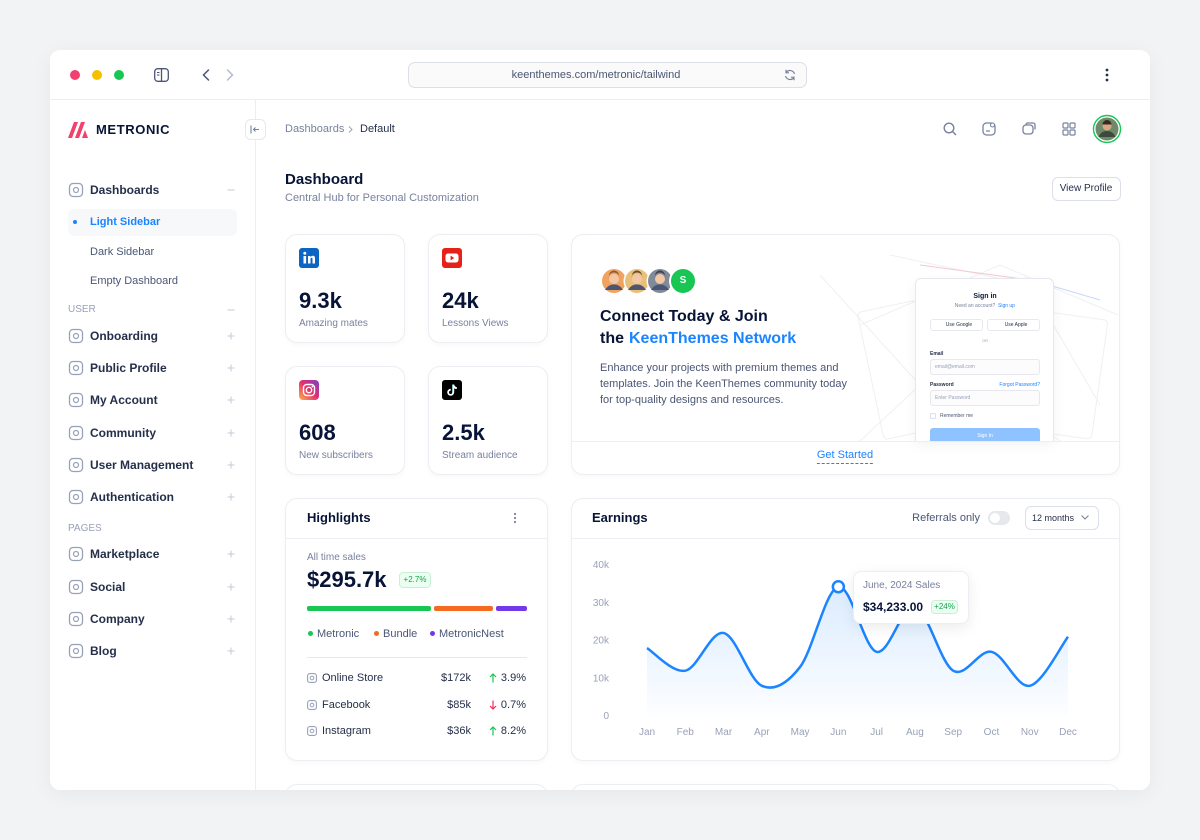 This screenshot has width=1200, height=840. Describe the element at coordinates (128, 368) in the screenshot. I see `menu-item: Public Profile` at that location.